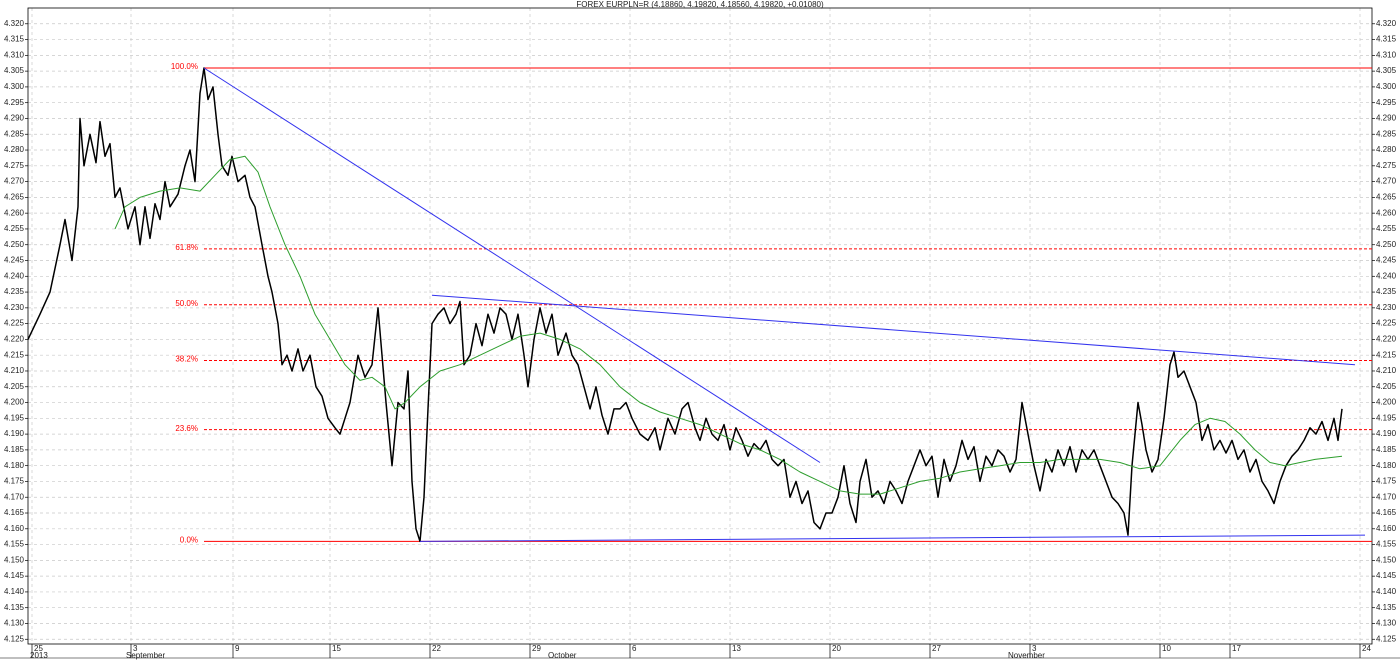 This screenshot has width=1400, height=660. I want to click on y-tick-label: 4.155, so click(1386, 544).